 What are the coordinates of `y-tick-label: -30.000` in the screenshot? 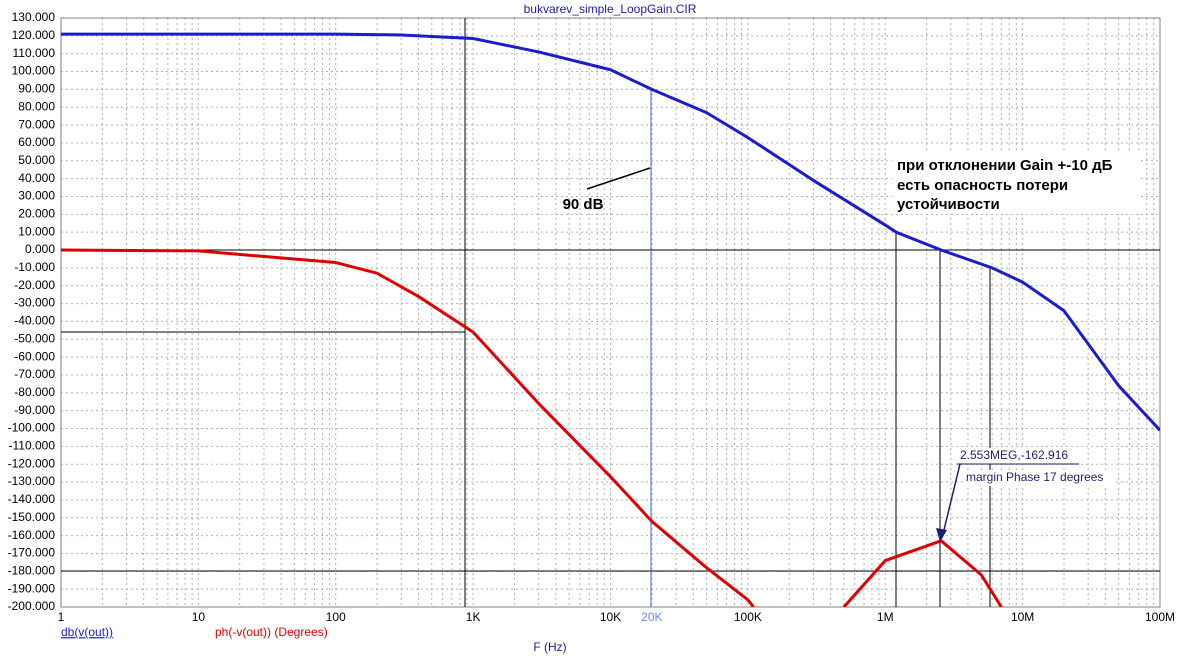 It's located at (34, 303).